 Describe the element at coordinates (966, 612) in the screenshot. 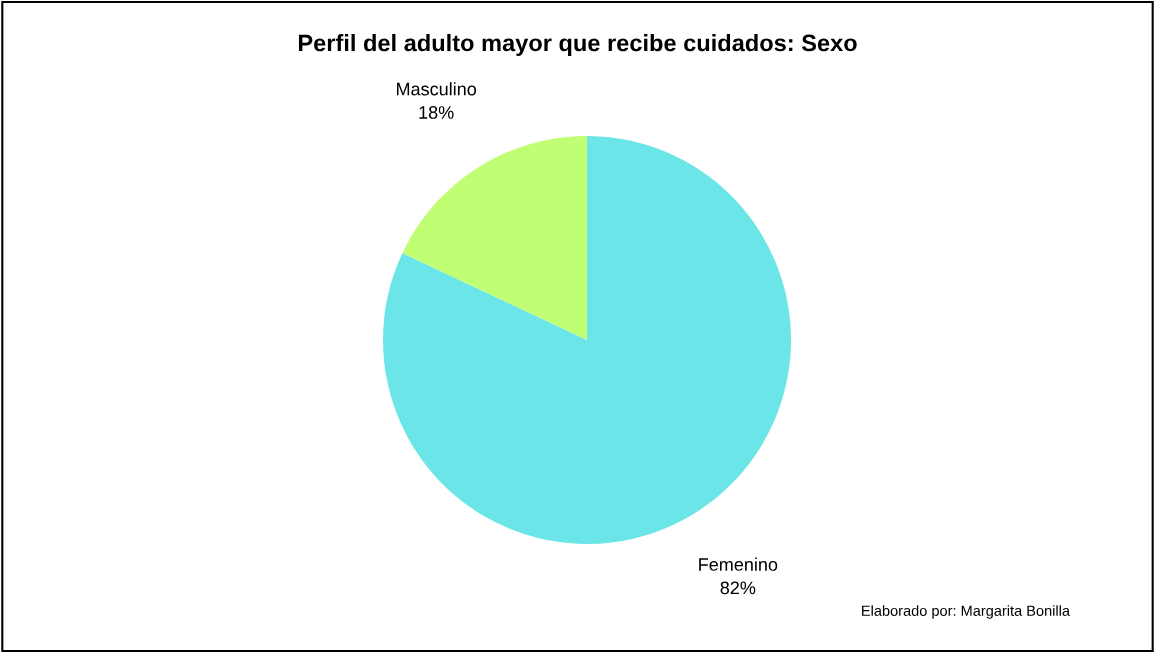

I see `text: Elaborado por: Margarita Bonilla` at that location.